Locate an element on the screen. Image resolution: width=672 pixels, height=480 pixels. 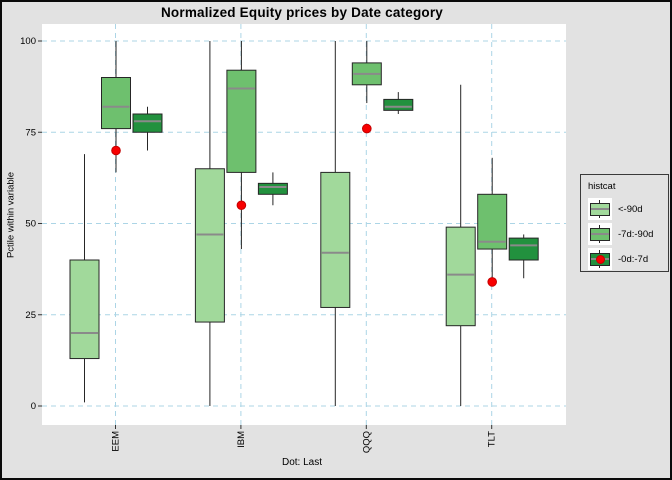
legend-item: <-90d is located at coordinates (625, 209).